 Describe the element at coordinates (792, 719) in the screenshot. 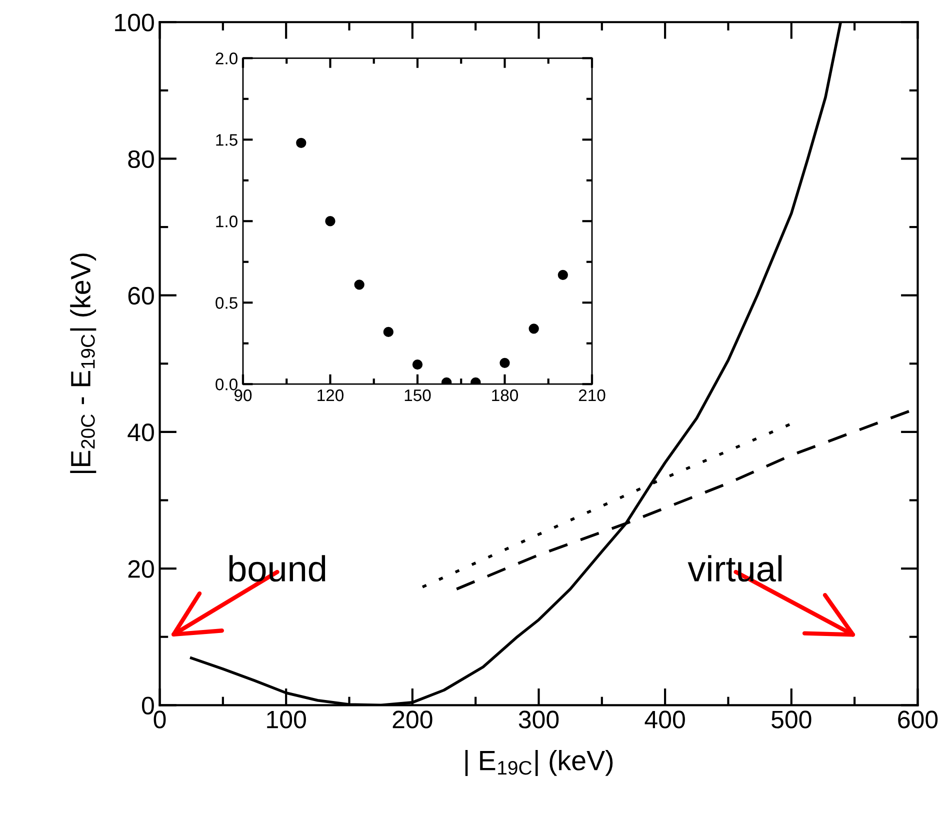

I see `x-tick-label: 500` at that location.